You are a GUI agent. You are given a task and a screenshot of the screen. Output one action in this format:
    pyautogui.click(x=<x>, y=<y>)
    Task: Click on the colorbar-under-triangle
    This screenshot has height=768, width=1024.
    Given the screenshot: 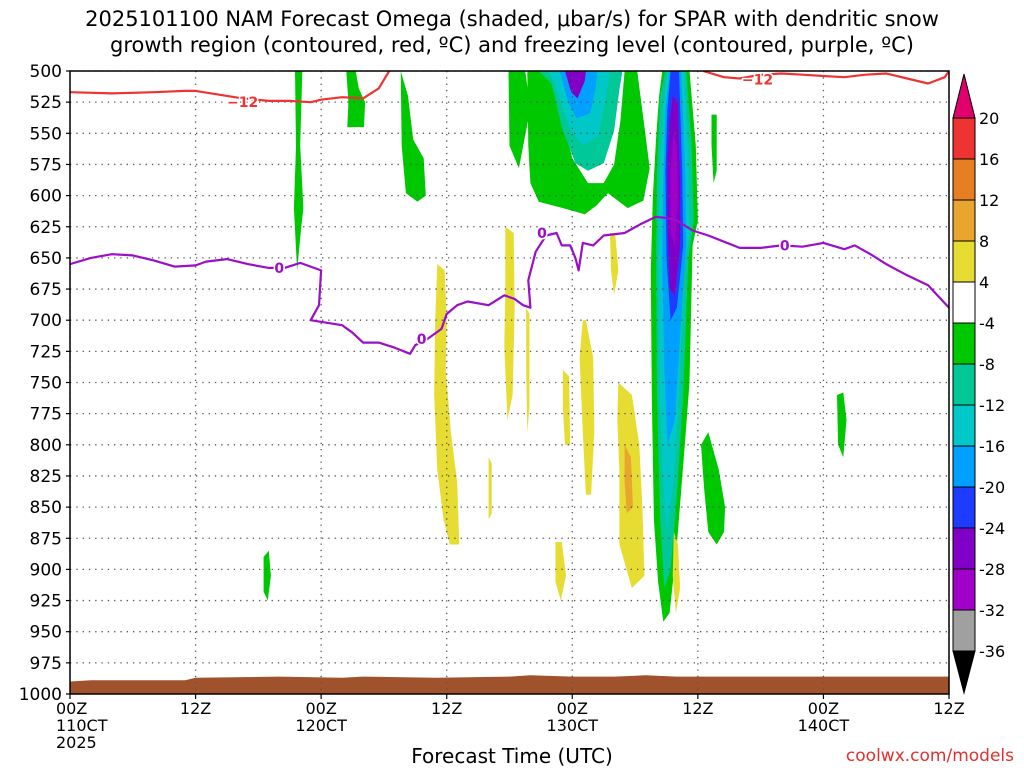 What is the action you would take?
    pyautogui.click(x=964, y=672)
    